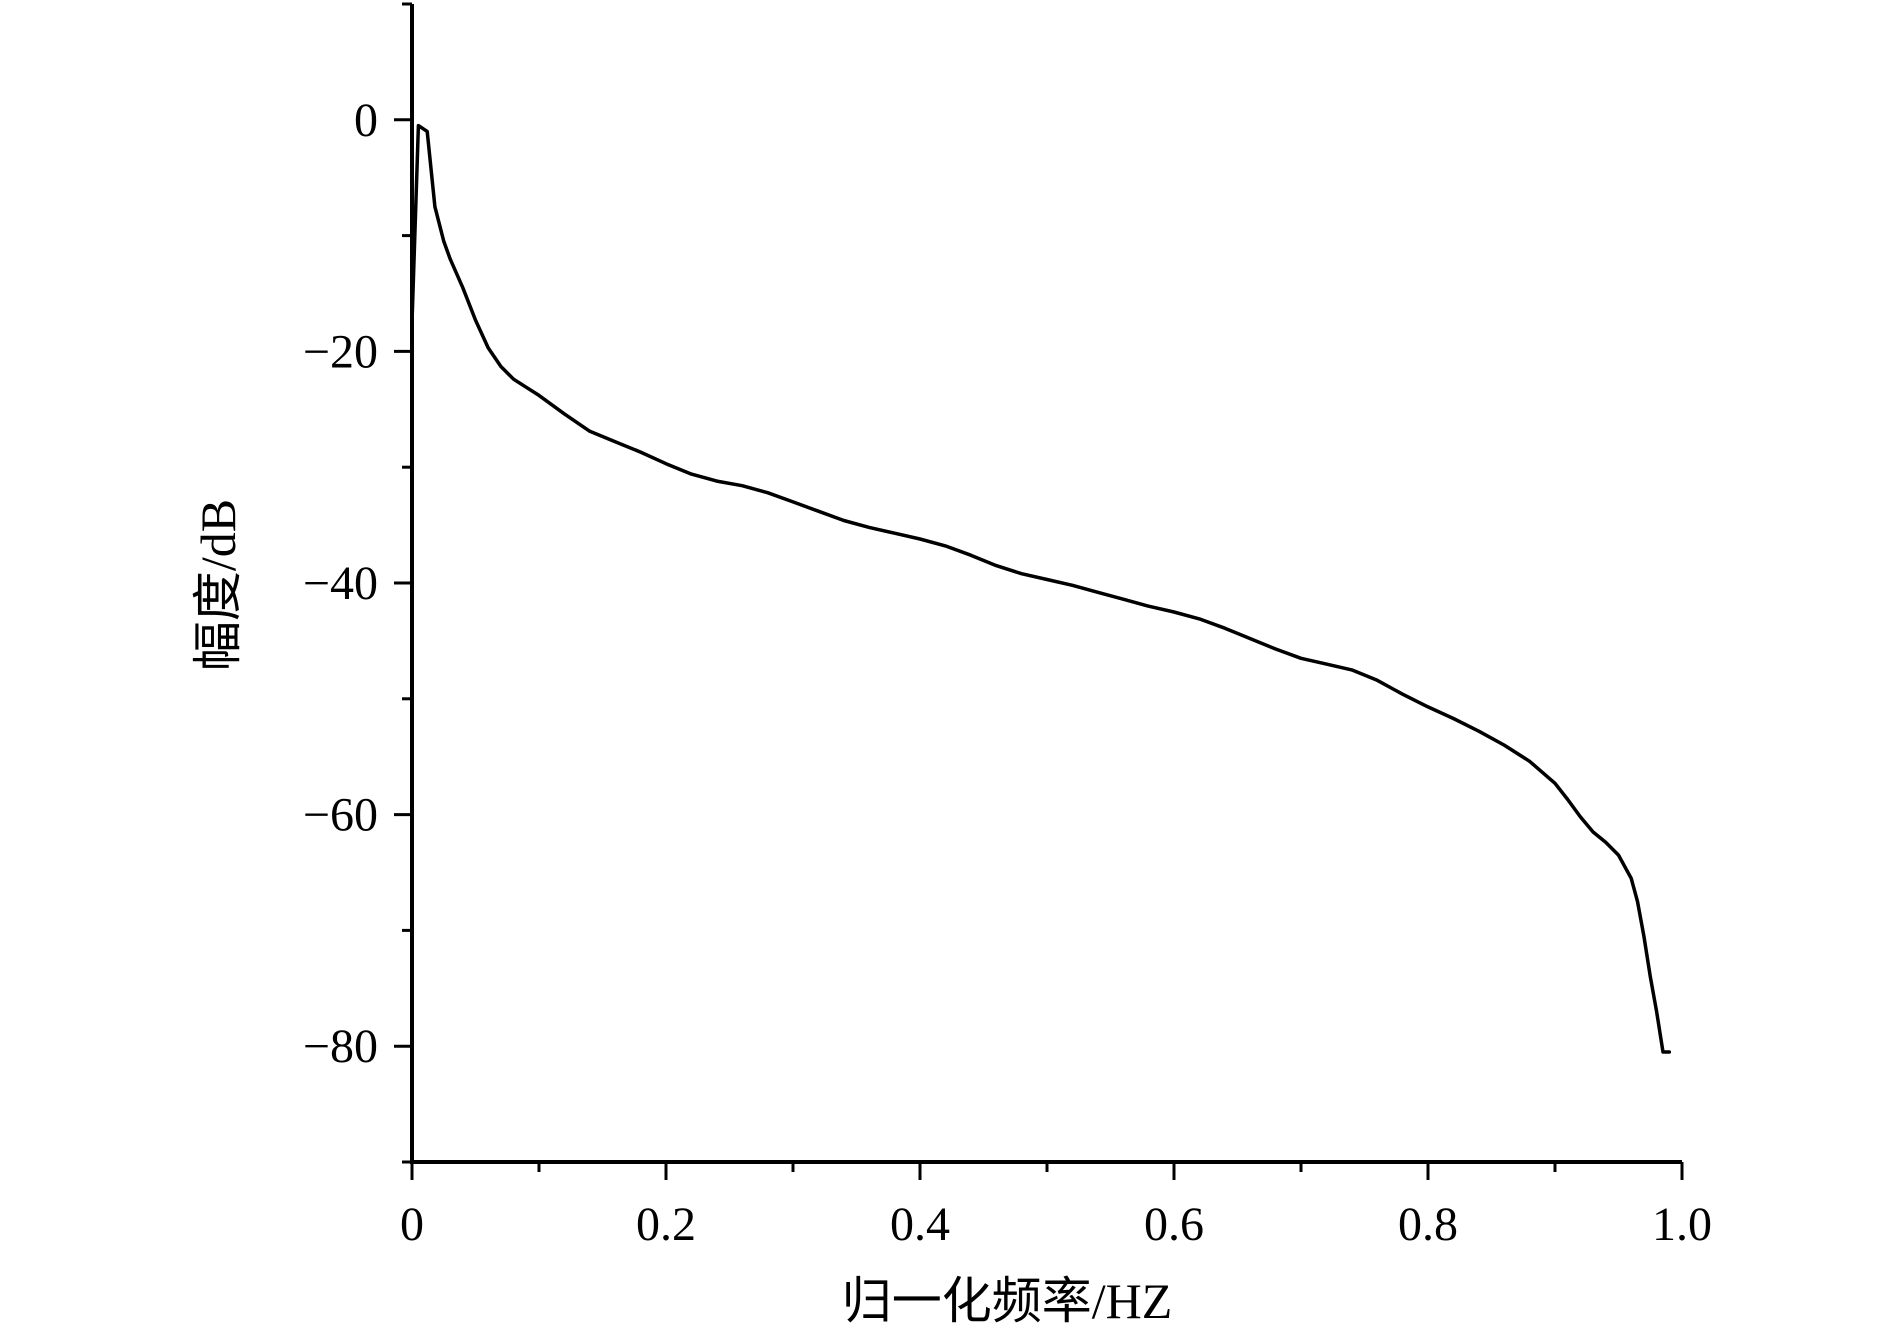 This screenshot has height=1332, width=1890. I want to click on y-tick-label: −60, so click(340, 815).